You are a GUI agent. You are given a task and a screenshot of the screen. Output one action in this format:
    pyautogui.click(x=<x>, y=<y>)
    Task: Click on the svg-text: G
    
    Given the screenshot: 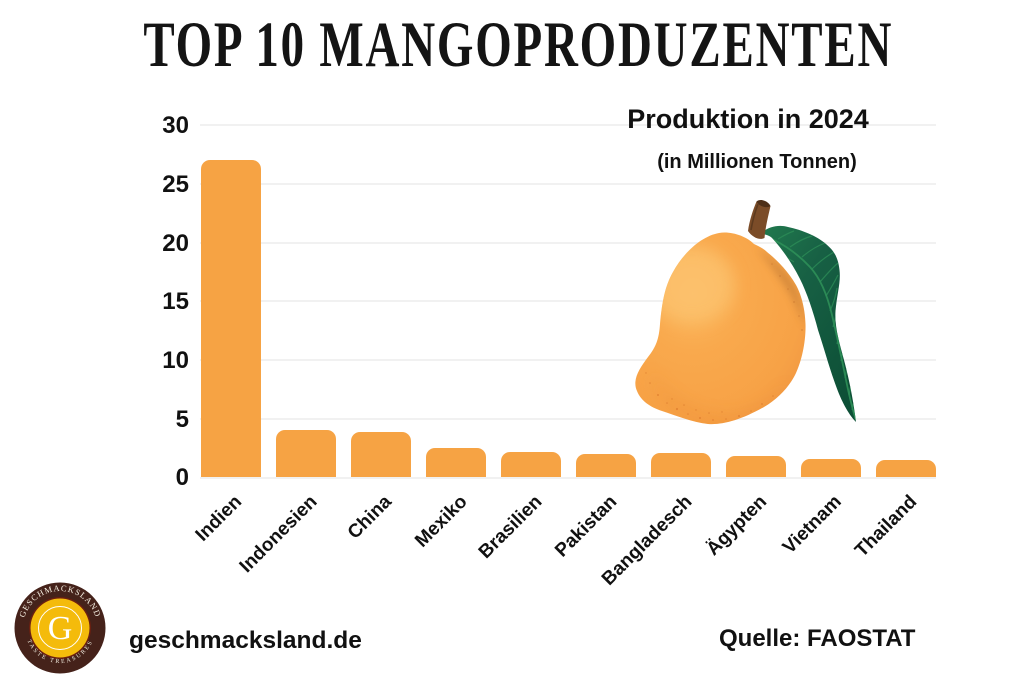 What is the action you would take?
    pyautogui.click(x=60, y=628)
    